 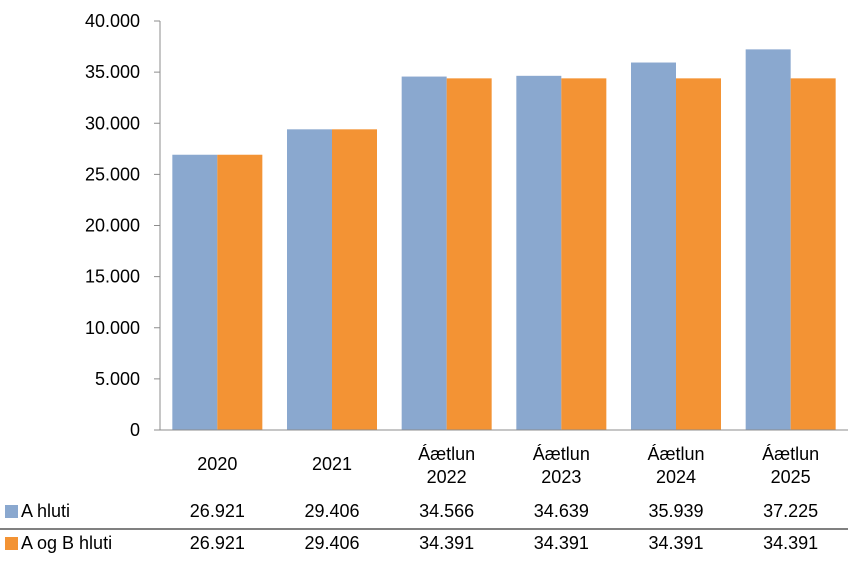 What do you see at coordinates (112, 123) in the screenshot?
I see `y-tick-label: 30.000` at bounding box center [112, 123].